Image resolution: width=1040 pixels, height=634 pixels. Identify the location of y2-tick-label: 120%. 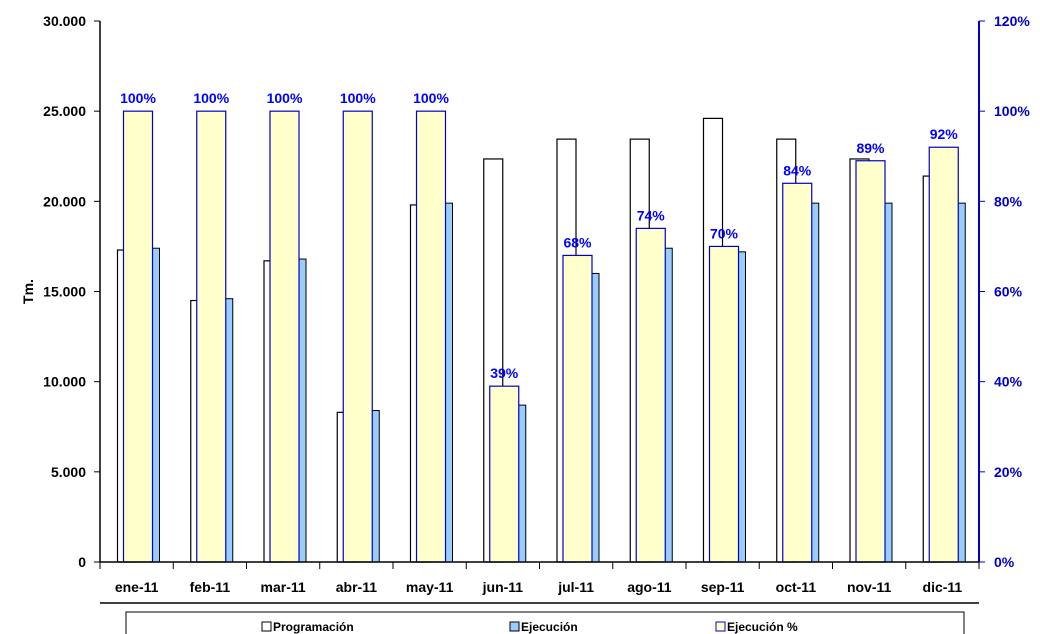
(1012, 21).